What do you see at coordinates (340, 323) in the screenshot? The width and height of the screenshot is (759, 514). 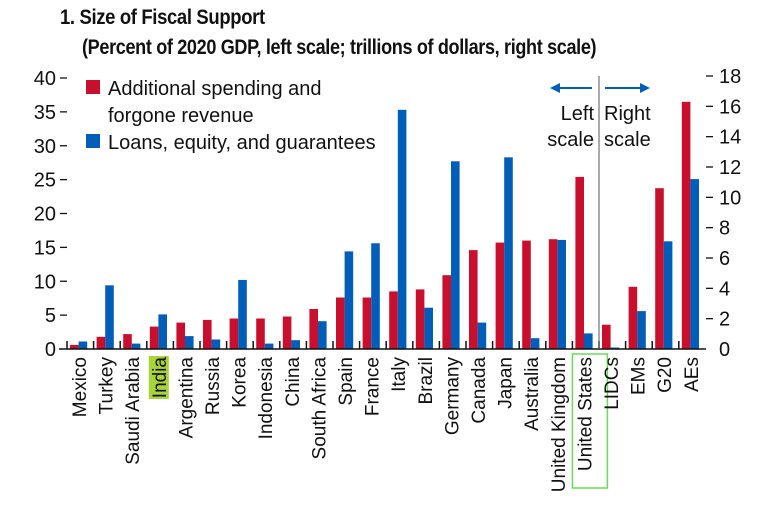 I see `bar-spending-spain` at bounding box center [340, 323].